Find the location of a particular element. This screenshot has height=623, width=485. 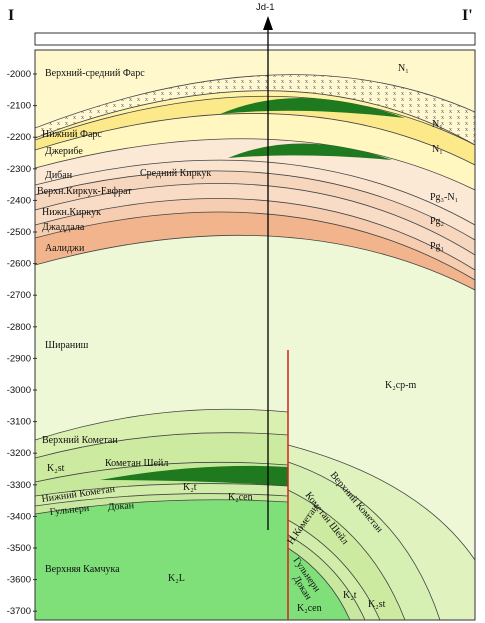

age: K₂L is located at coordinates (176, 578).